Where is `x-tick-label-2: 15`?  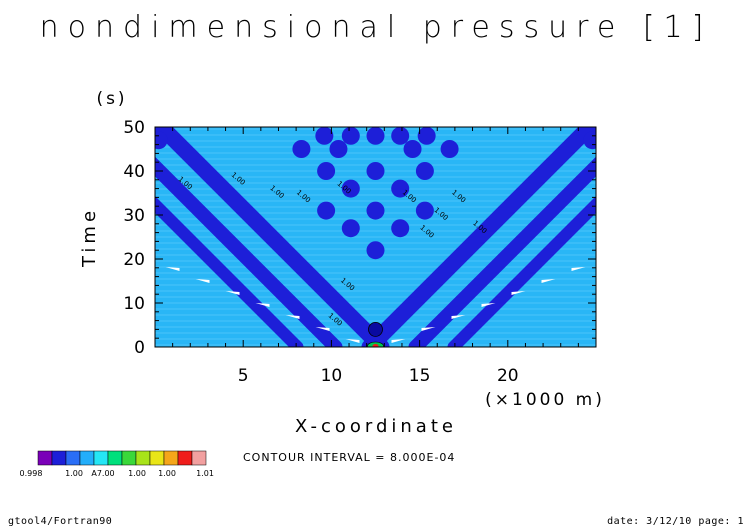 x-tick-label-2: 15 is located at coordinates (420, 376).